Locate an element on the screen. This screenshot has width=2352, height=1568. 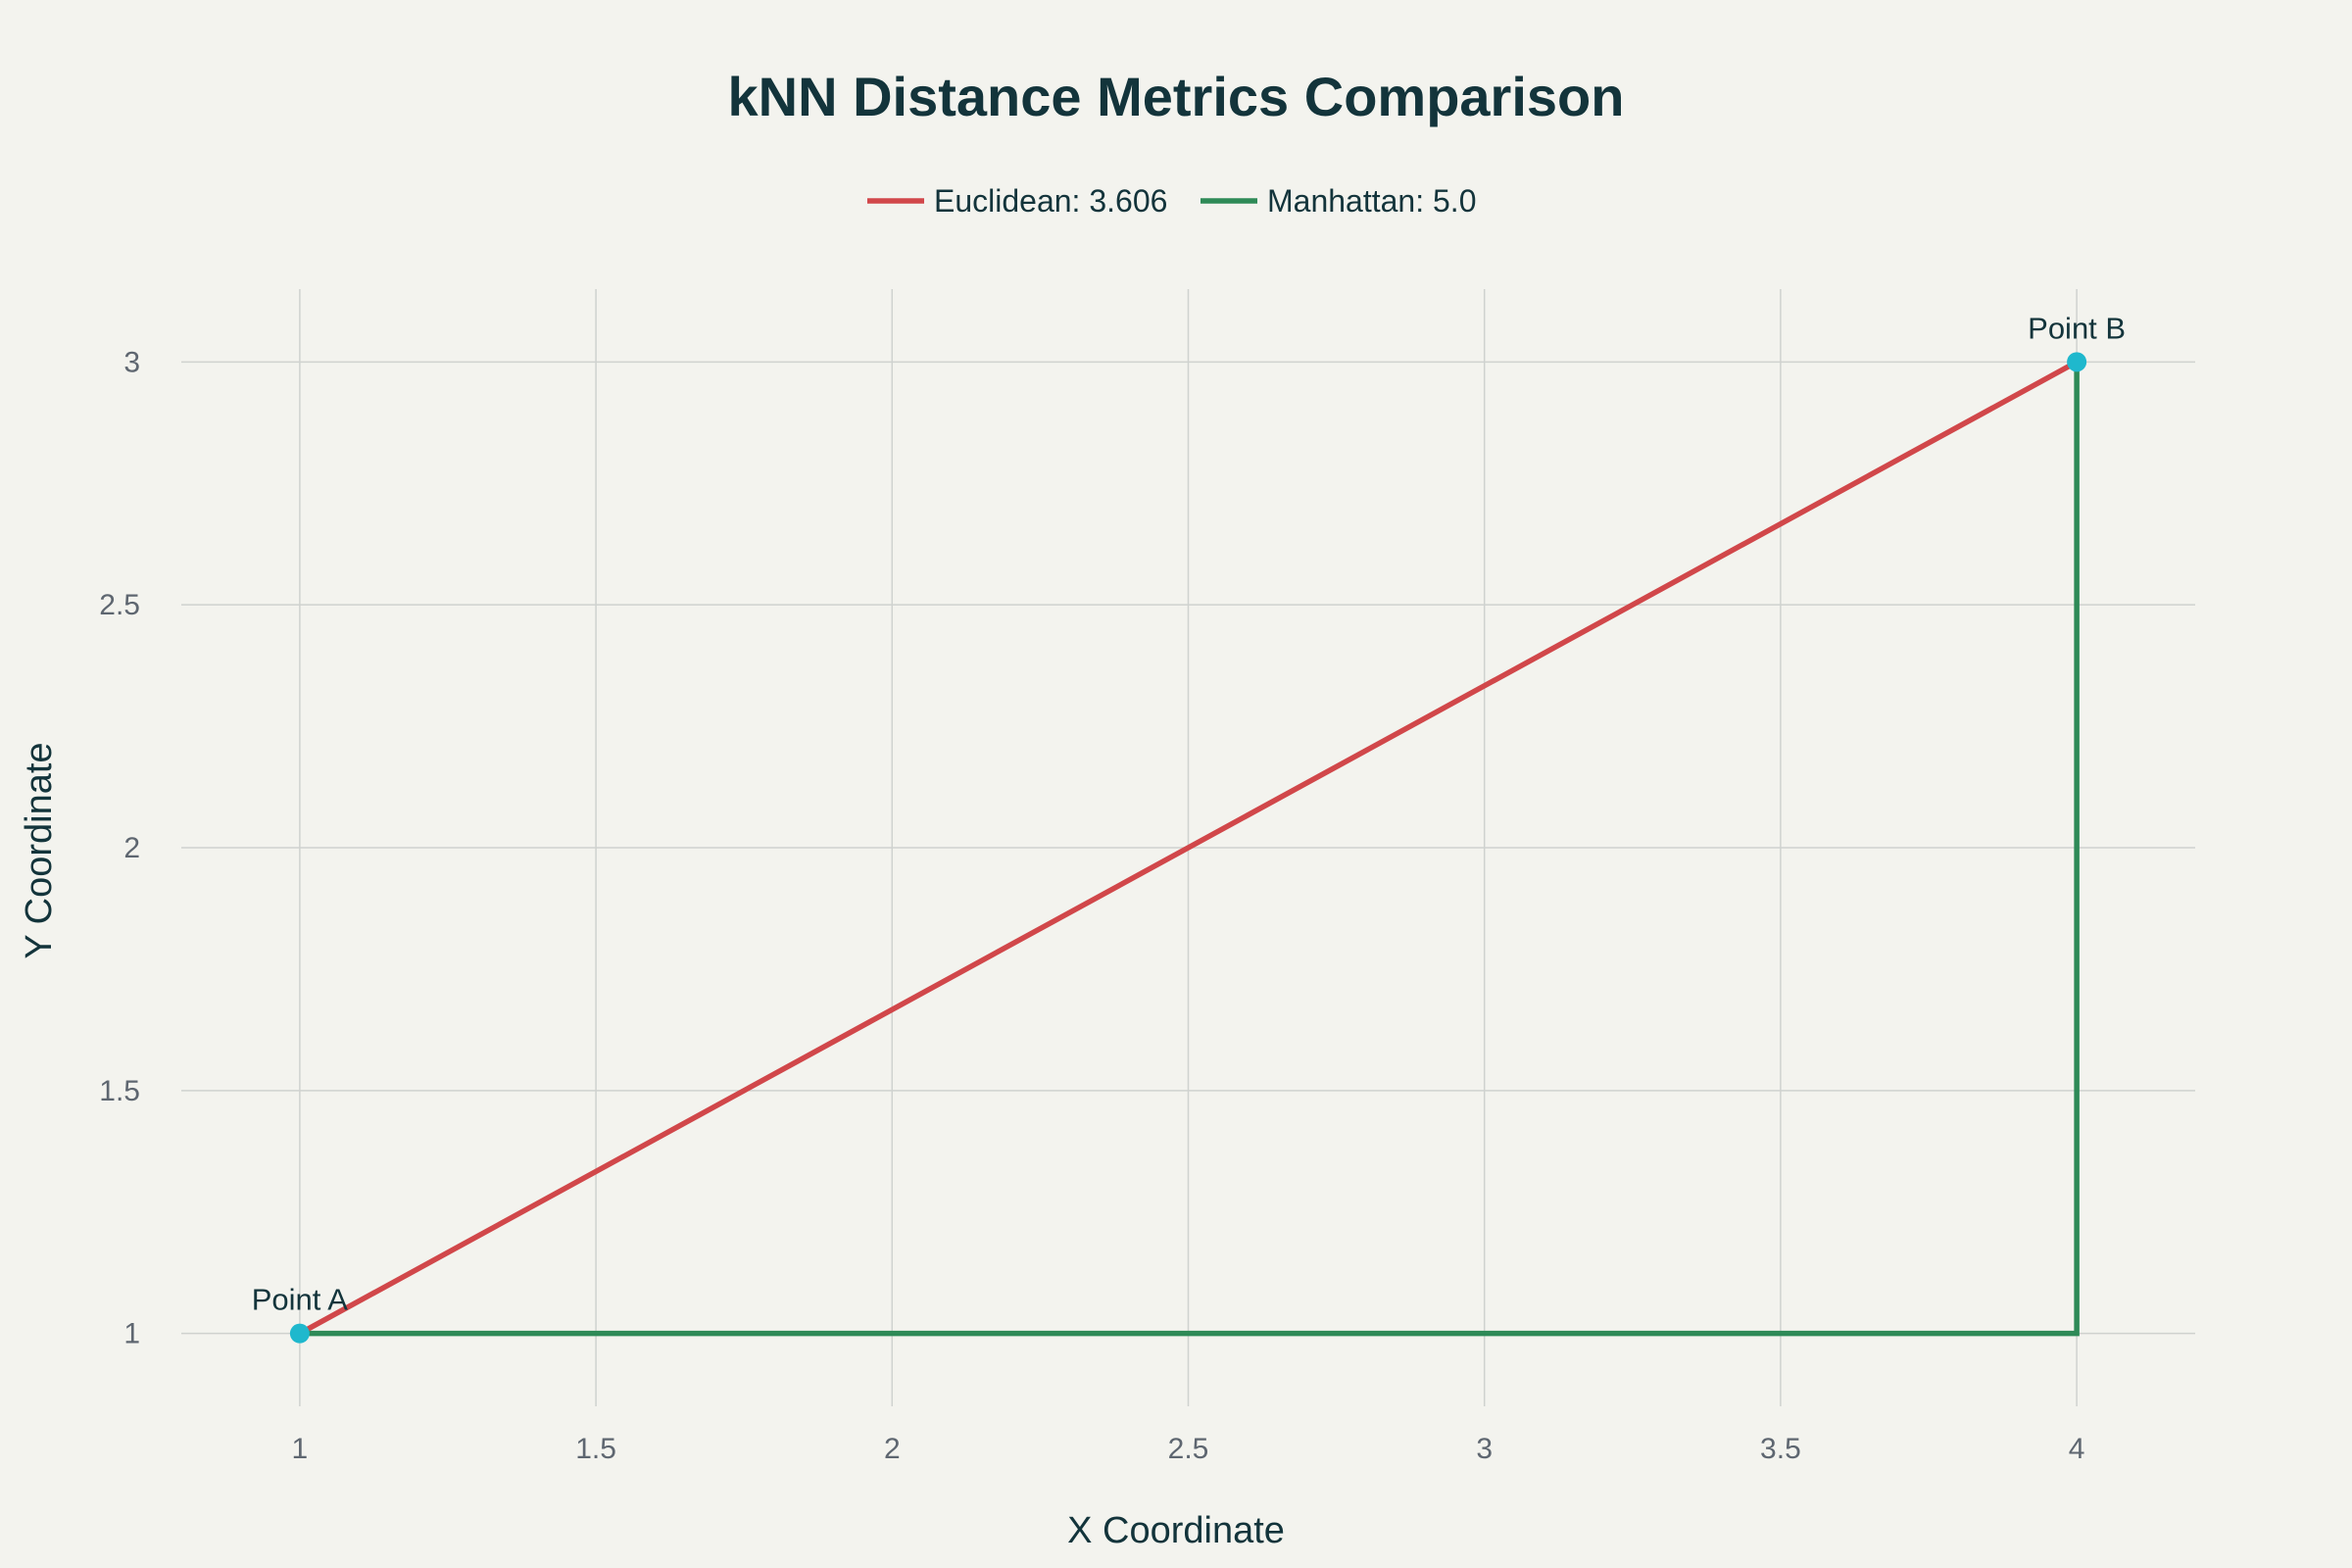
legend-item: Euclidean: 3.606 is located at coordinates (1017, 201).